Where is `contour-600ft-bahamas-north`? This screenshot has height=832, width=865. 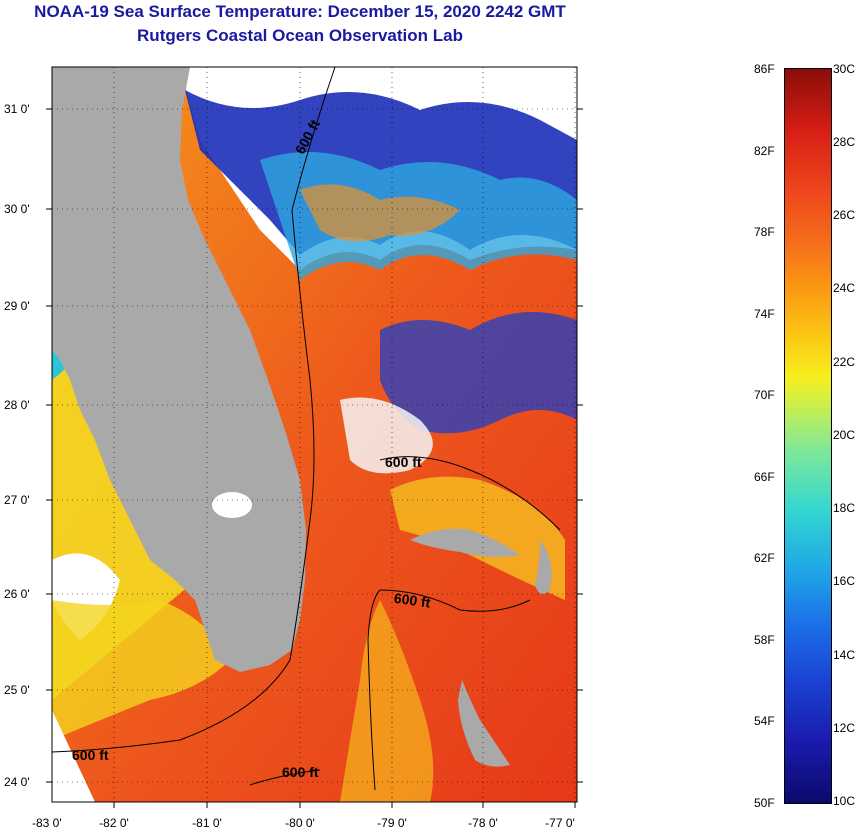
contour-600ft-bahamas-north is located at coordinates (470, 493).